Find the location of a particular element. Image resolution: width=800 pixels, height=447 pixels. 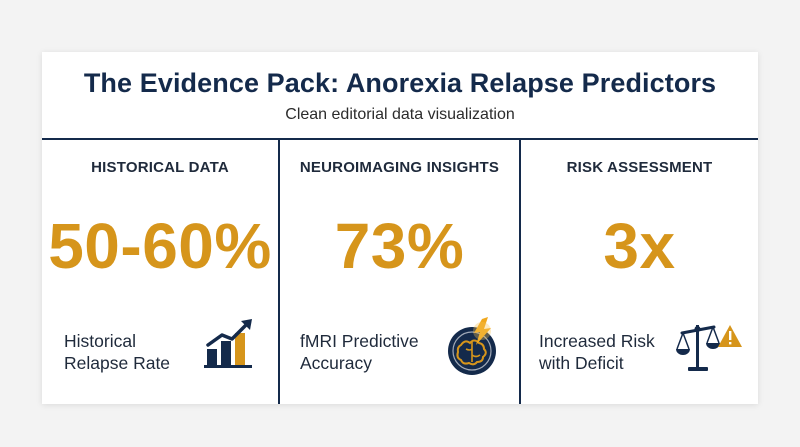

caption-line: Historical is located at coordinates (100, 341).